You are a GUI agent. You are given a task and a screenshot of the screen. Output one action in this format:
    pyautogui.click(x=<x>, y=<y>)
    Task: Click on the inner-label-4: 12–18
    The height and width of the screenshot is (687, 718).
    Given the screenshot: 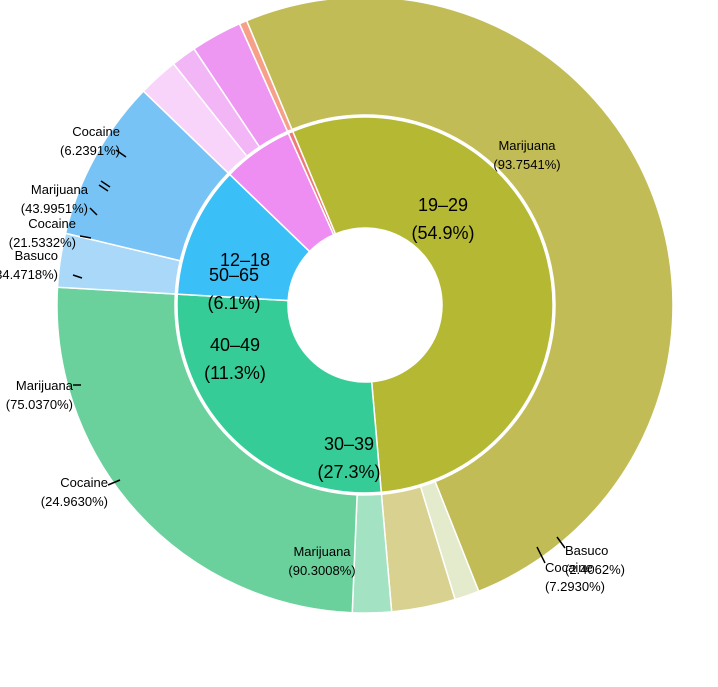 What is the action you would take?
    pyautogui.click(x=245, y=260)
    